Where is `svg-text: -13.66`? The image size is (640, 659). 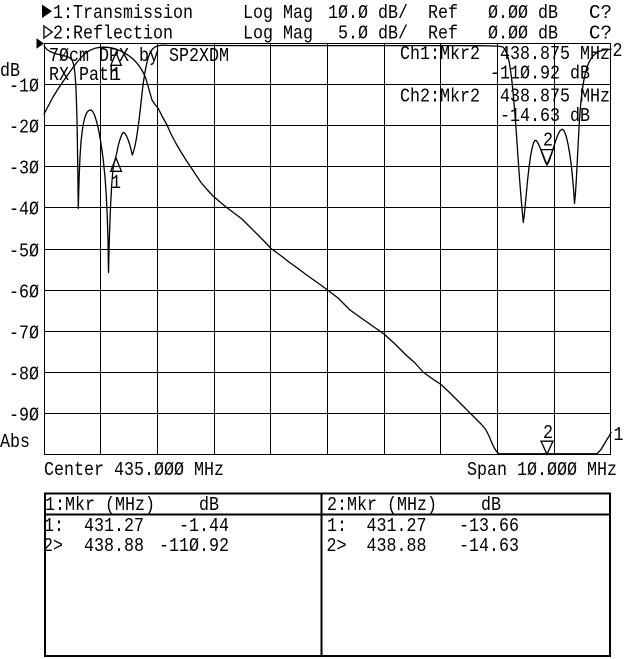
svg-text: -13.66 is located at coordinates (489, 526).